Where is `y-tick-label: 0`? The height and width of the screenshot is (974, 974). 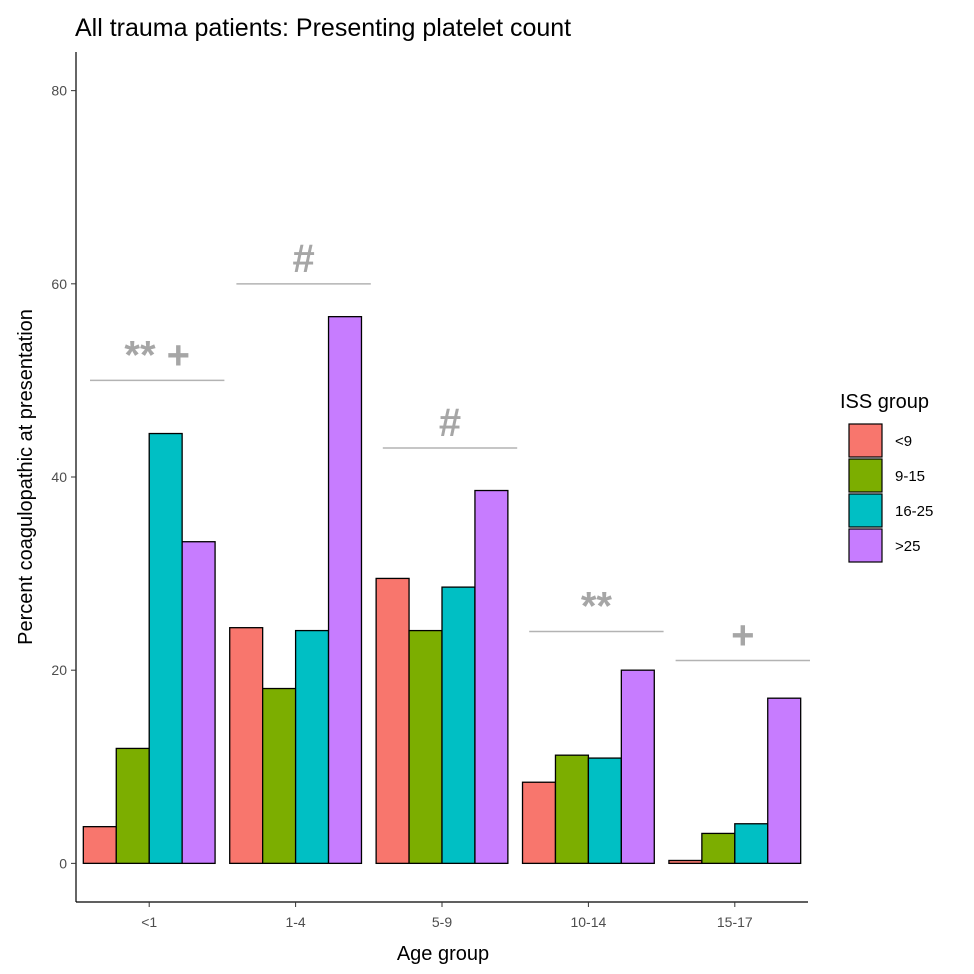 y-tick-label: 0 is located at coordinates (63, 863).